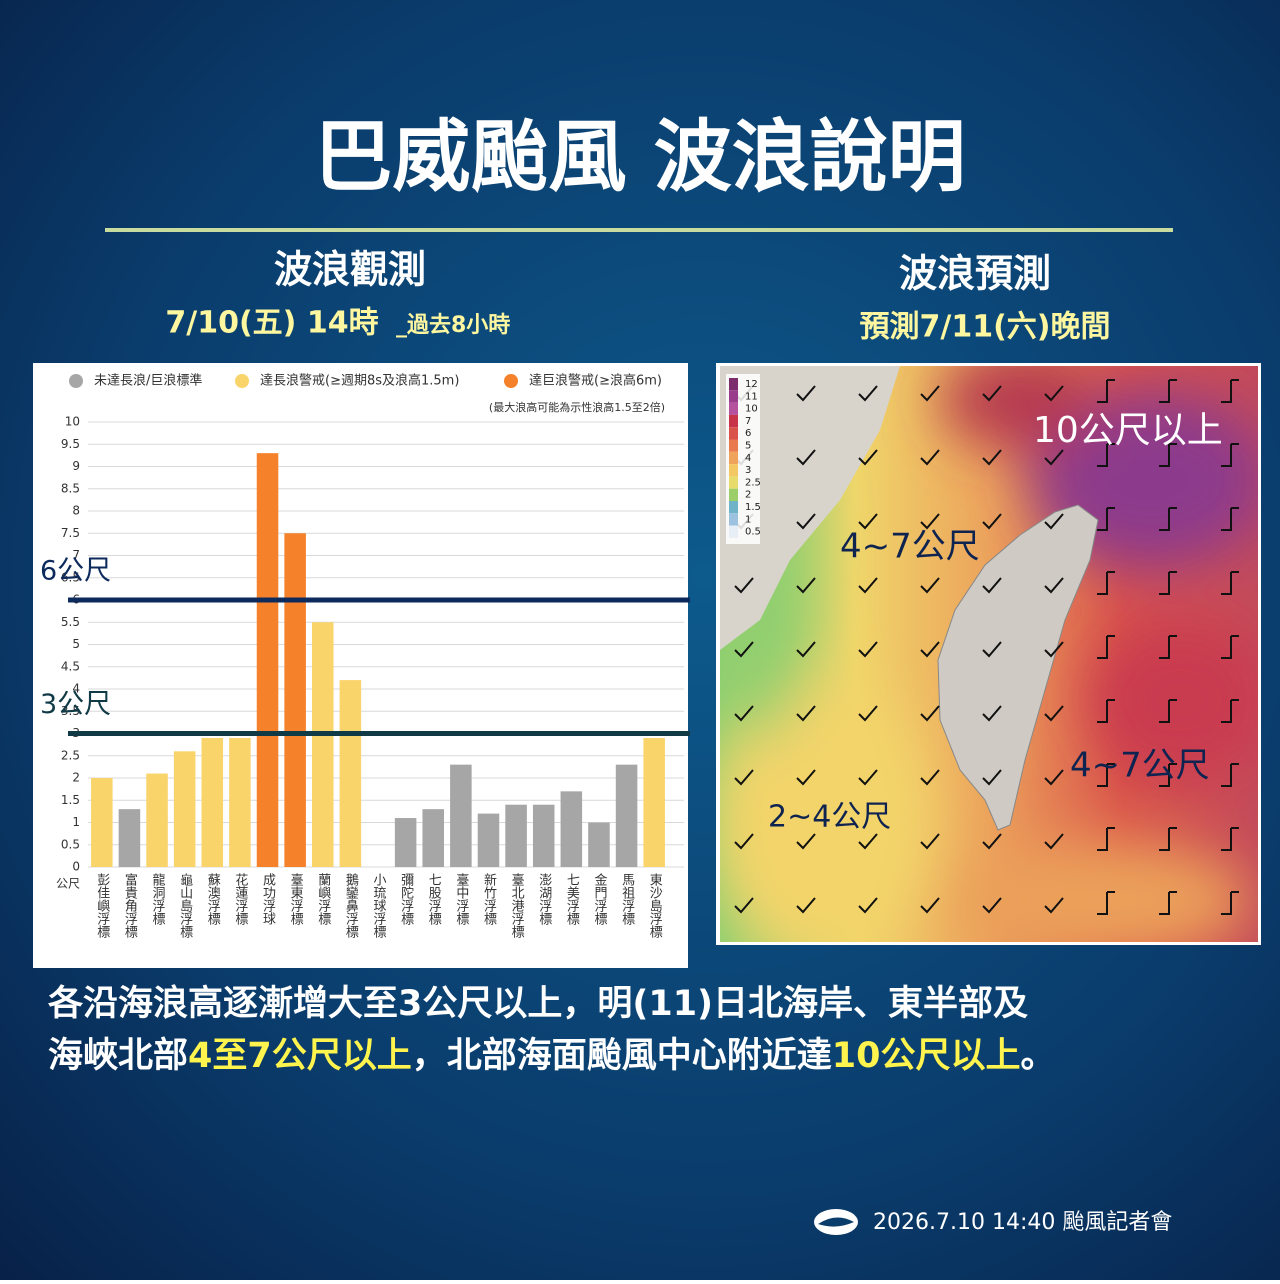  I want to click on reference-label: 3公尺, so click(75, 704).